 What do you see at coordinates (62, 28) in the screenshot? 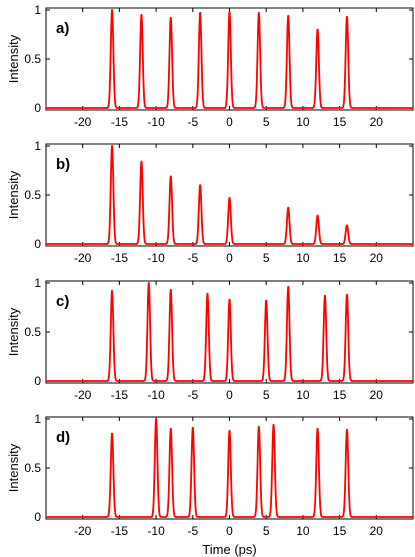
I see `panel-label: a)` at bounding box center [62, 28].